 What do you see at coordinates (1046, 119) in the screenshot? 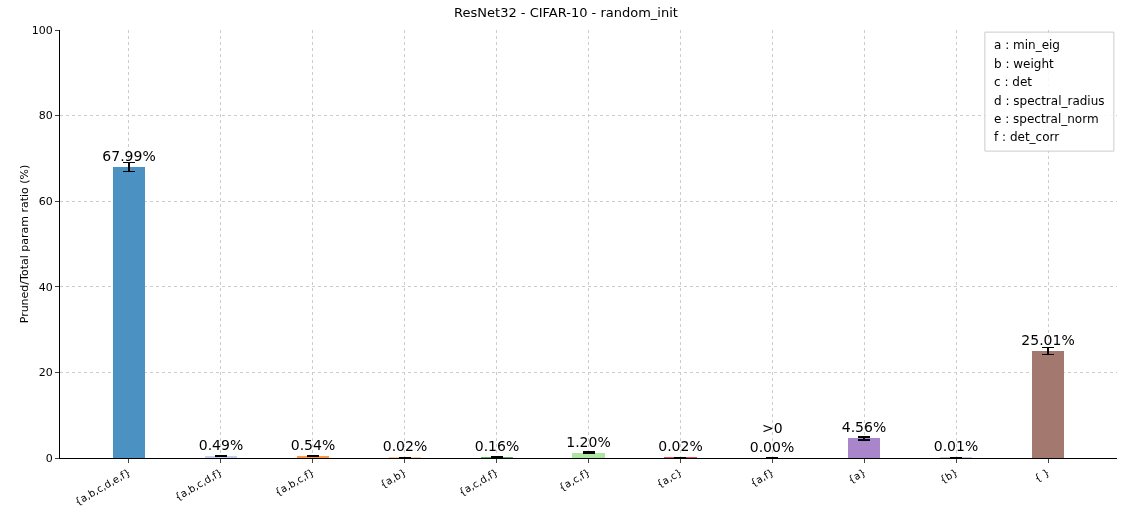
I see `annotation: e : spectral_norm` at bounding box center [1046, 119].